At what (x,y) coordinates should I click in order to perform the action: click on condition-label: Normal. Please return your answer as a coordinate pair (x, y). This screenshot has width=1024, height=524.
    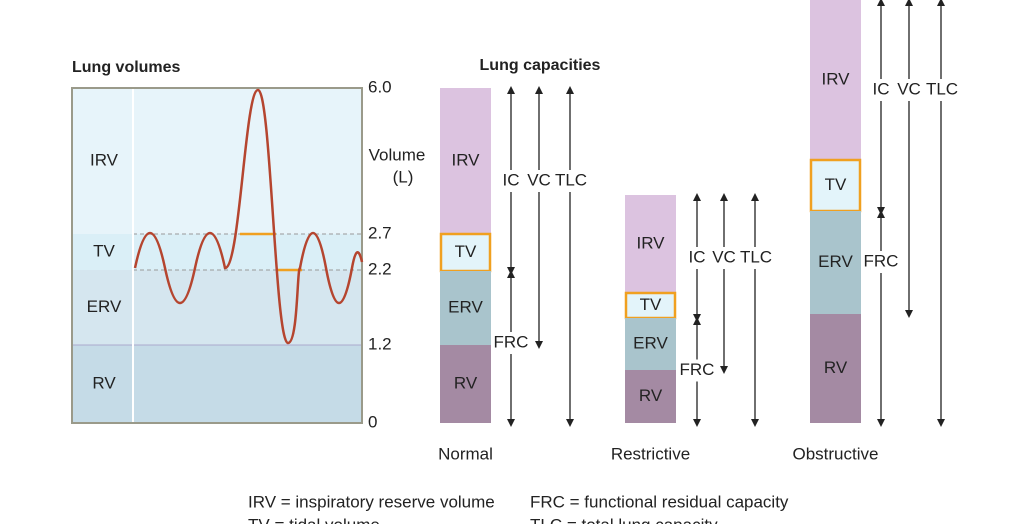
    Looking at the image, I should click on (465, 453).